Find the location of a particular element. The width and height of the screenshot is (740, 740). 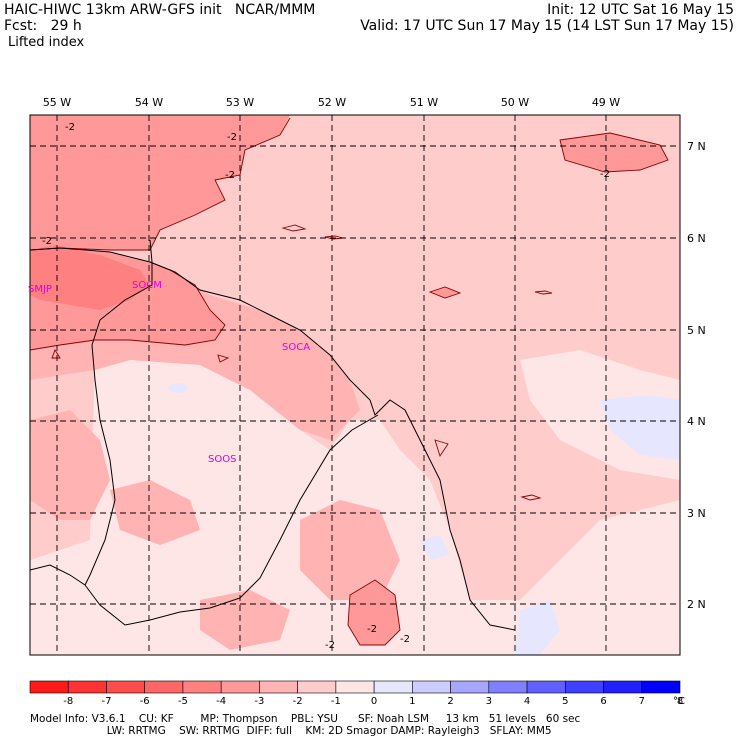

region-minus-three-northwest is located at coordinates (160, 182).